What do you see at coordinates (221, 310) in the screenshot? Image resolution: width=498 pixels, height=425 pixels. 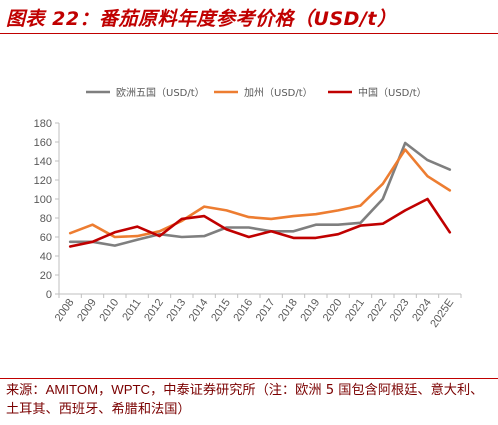 I see `x-tick-label: 2015` at bounding box center [221, 310].